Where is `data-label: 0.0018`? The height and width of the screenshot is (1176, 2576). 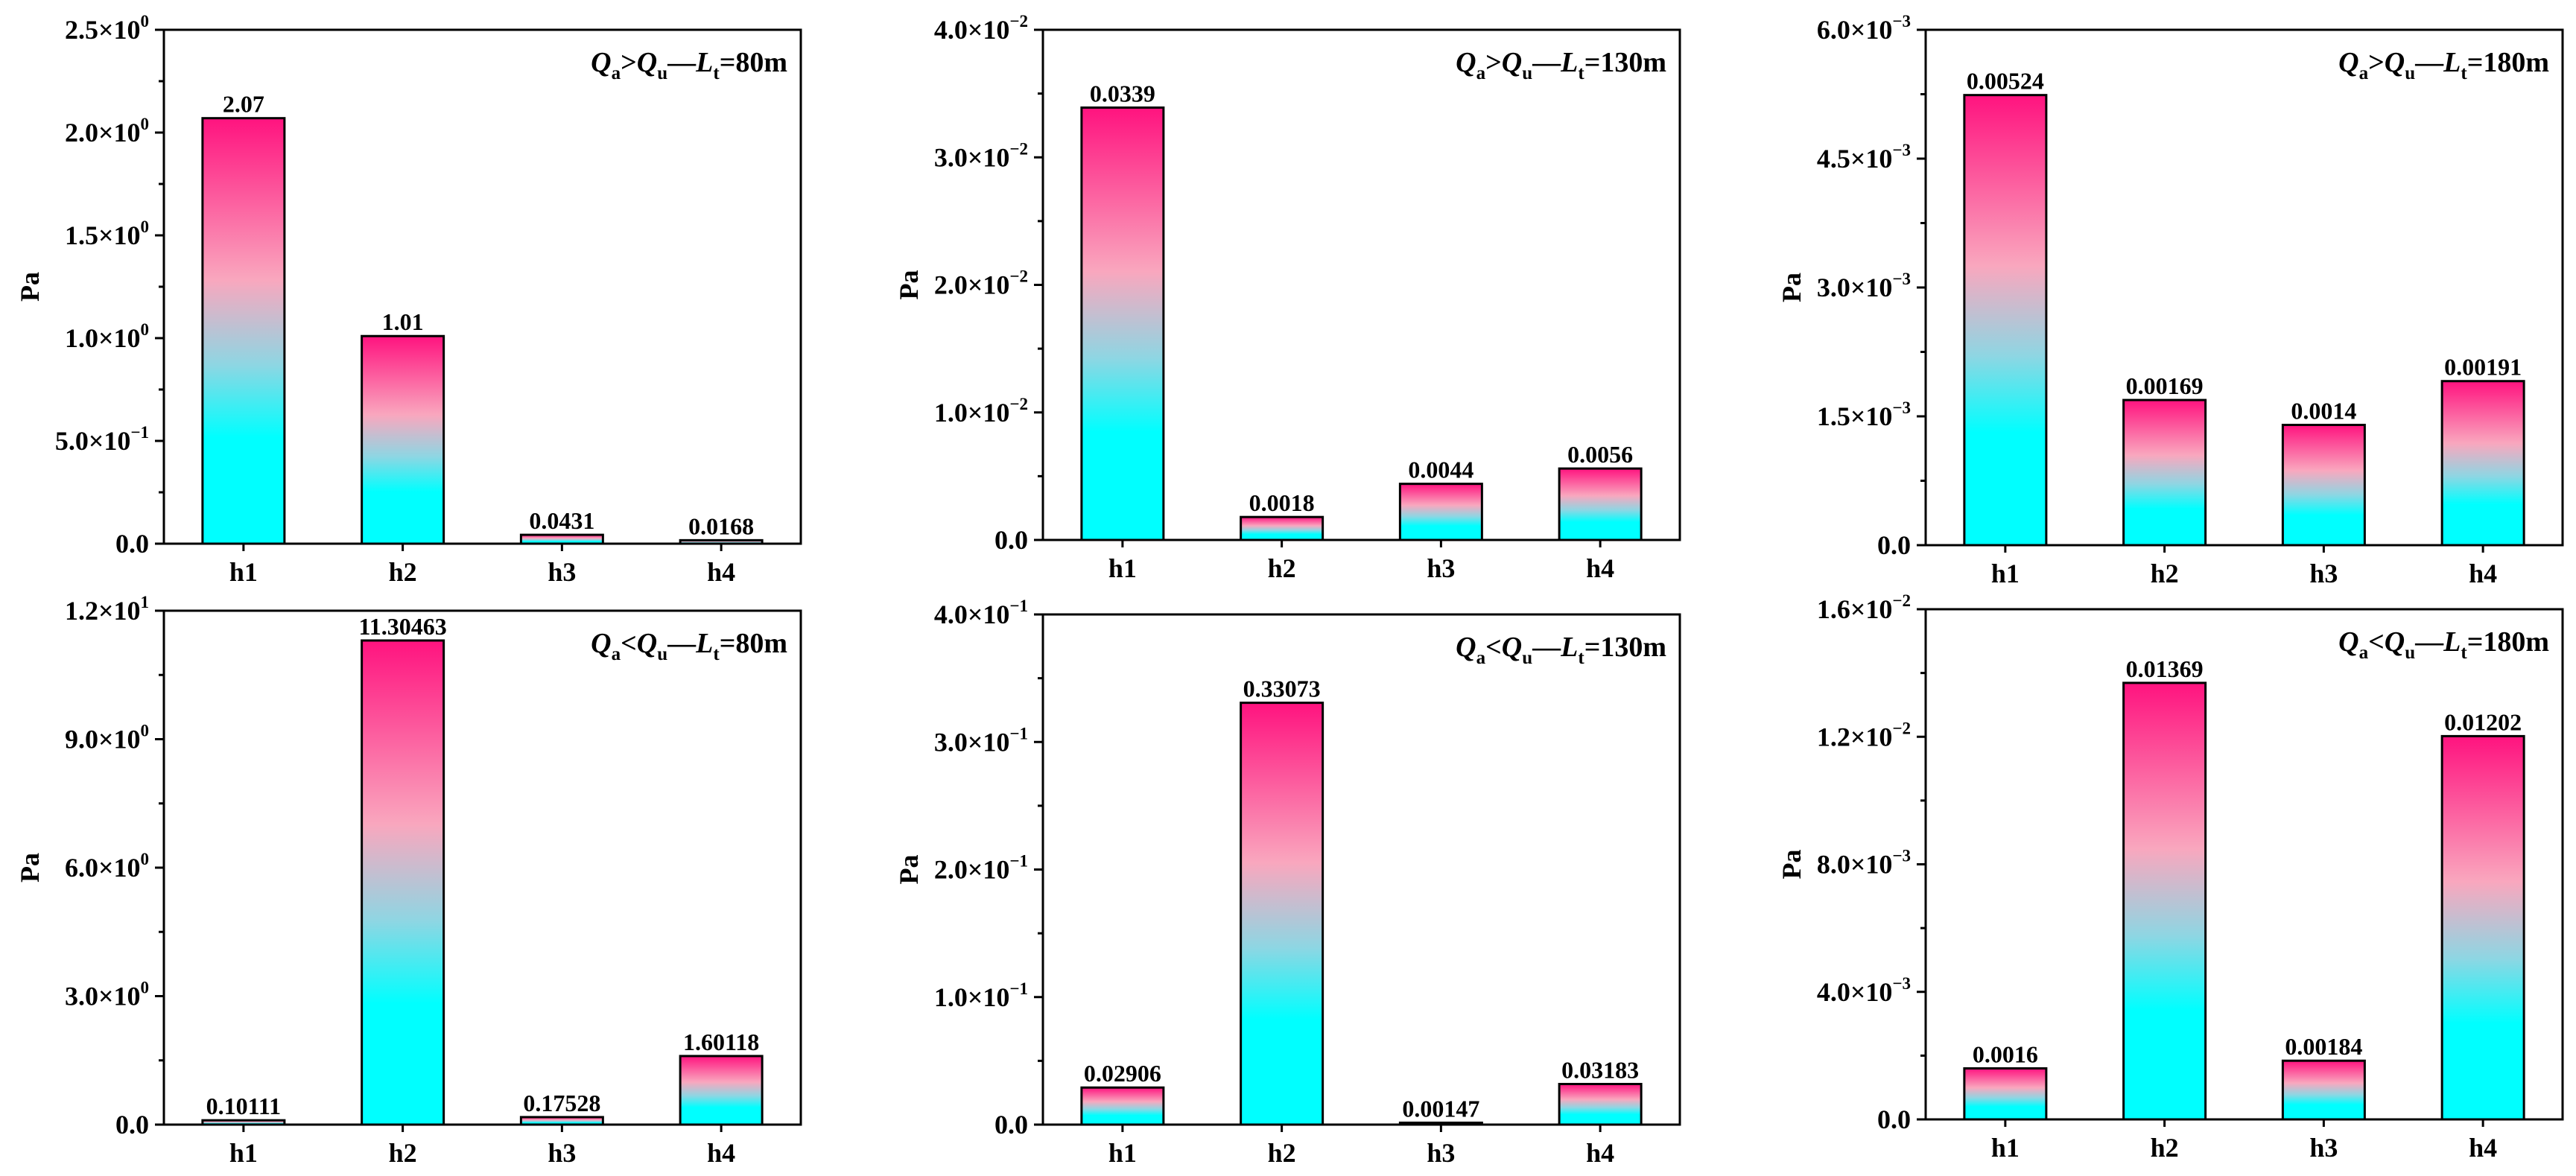 data-label: 0.0018 is located at coordinates (1282, 502).